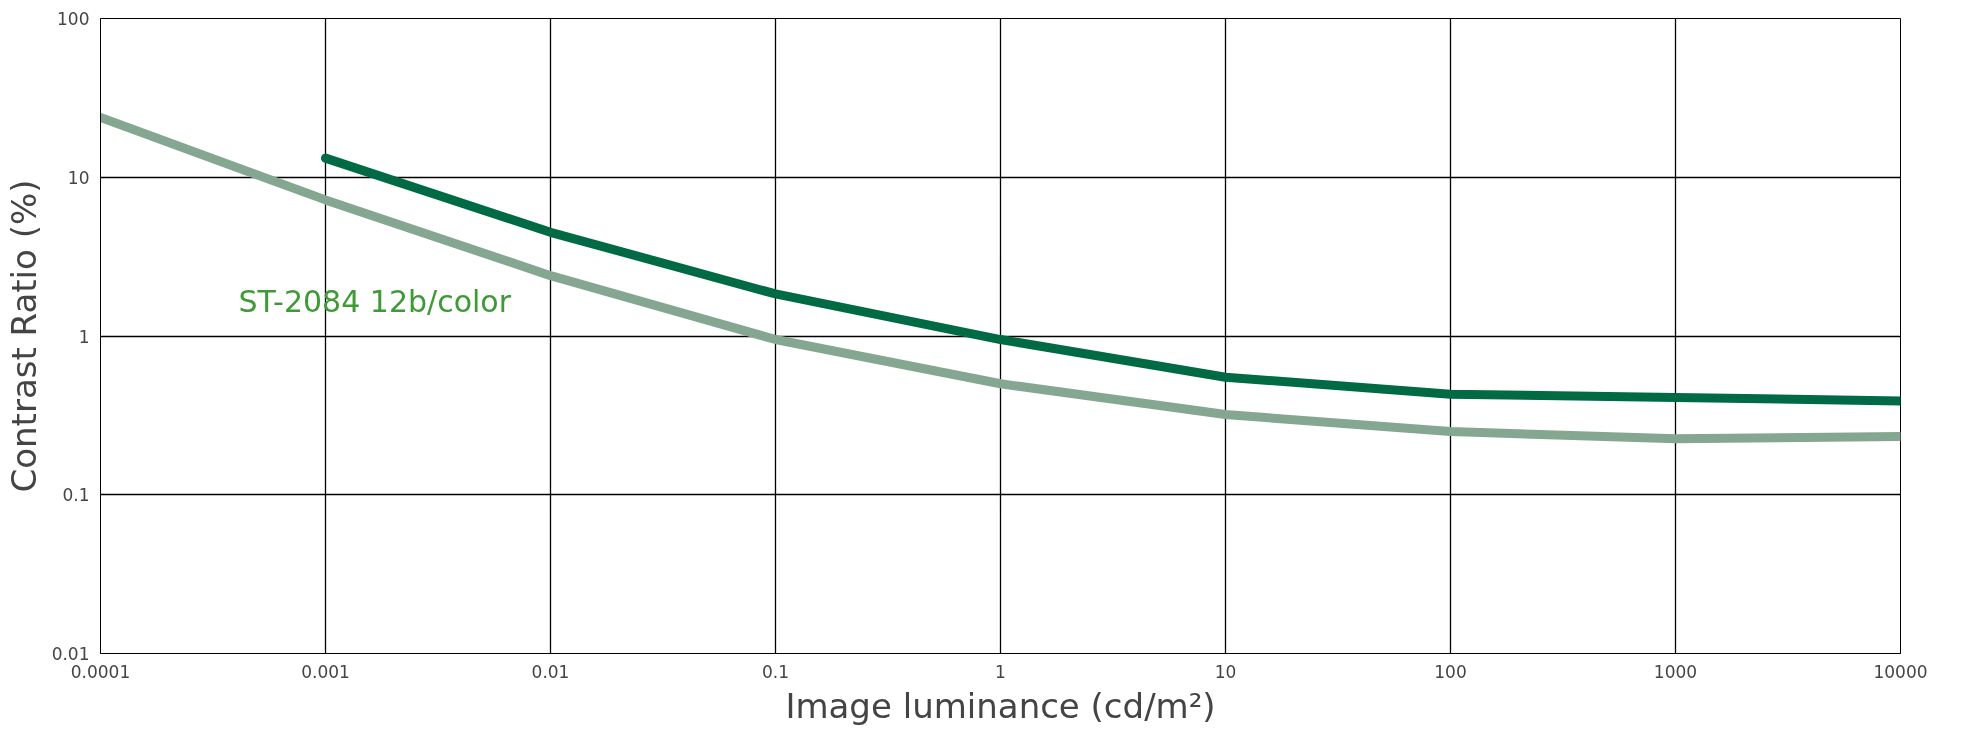  Describe the element at coordinates (1675, 671) in the screenshot. I see `x-tick-label: 1000` at that location.